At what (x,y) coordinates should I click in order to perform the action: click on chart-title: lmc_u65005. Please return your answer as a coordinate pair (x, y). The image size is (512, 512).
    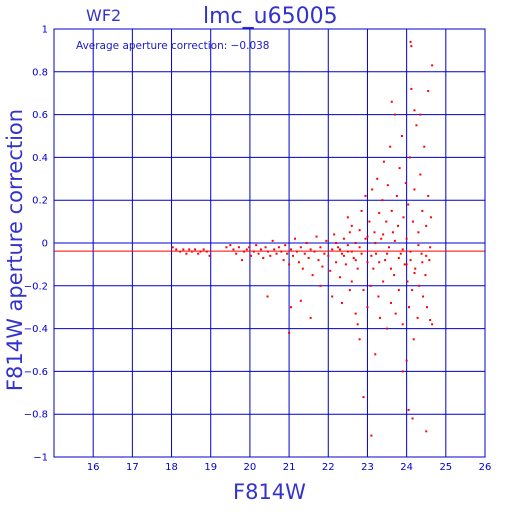
    Looking at the image, I should click on (270, 16).